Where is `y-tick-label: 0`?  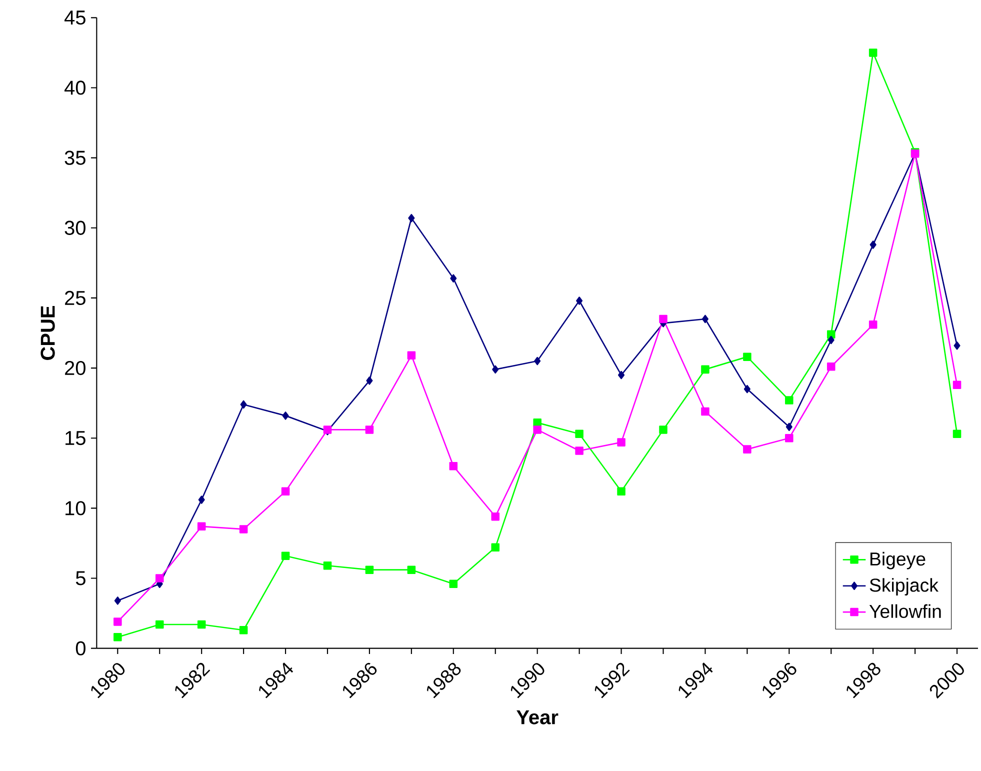 y-tick-label: 0 is located at coordinates (81, 648).